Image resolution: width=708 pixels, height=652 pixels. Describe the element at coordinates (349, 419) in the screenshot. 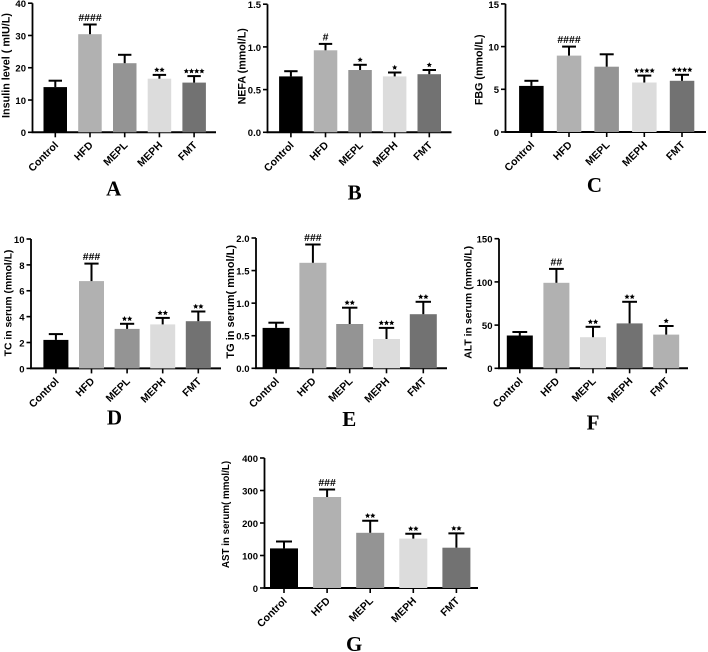

I see `svg-text: E` at that location.